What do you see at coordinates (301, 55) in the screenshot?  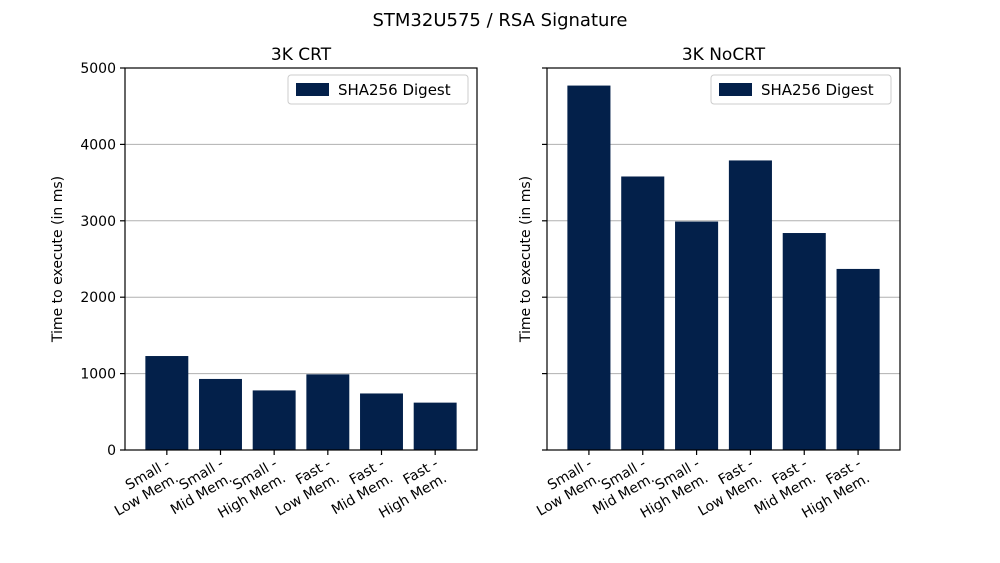 I see `panel-title: 3K CRT` at bounding box center [301, 55].